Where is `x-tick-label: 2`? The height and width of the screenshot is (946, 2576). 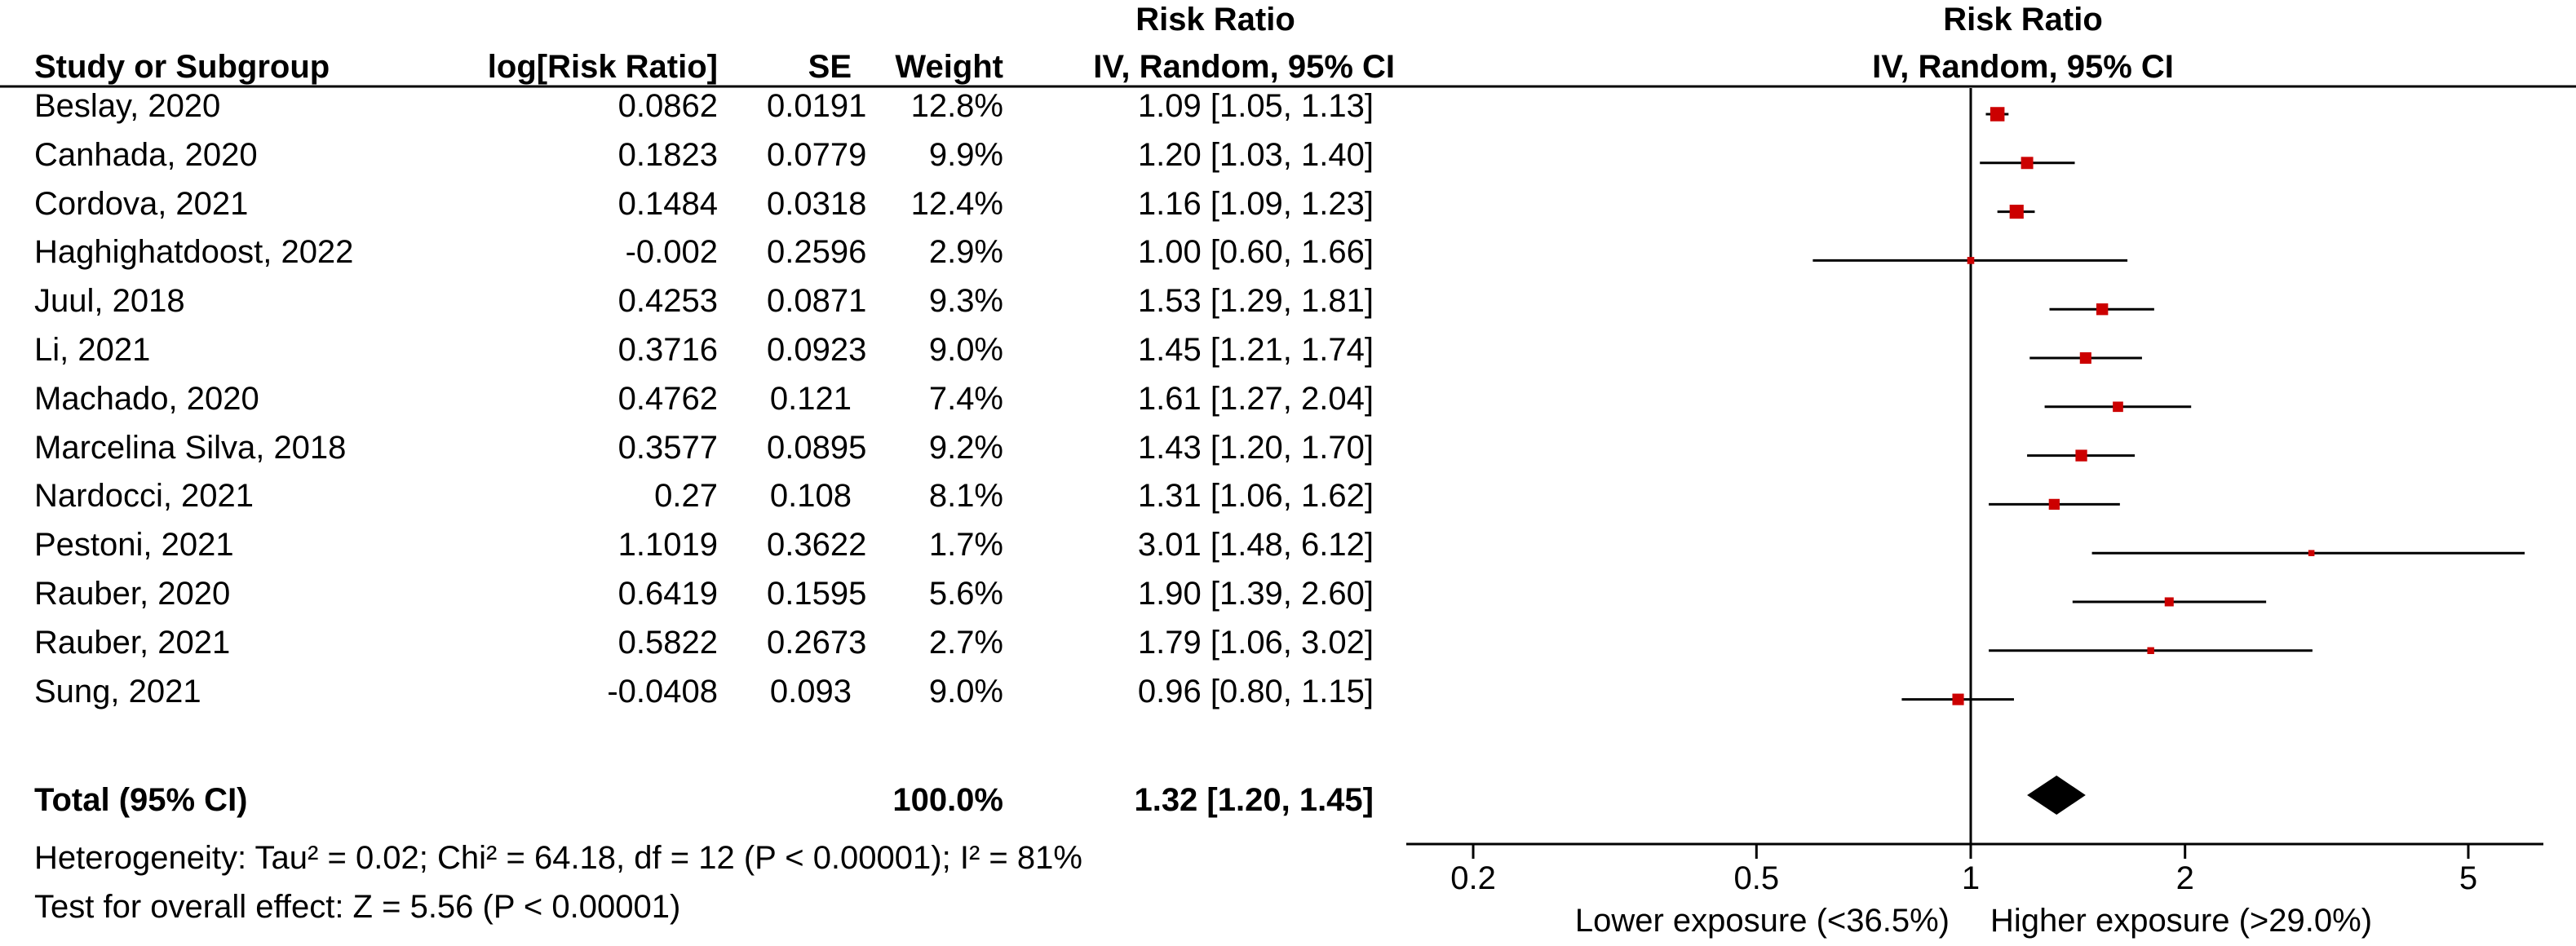
x-tick-label: 2 is located at coordinates (2185, 878).